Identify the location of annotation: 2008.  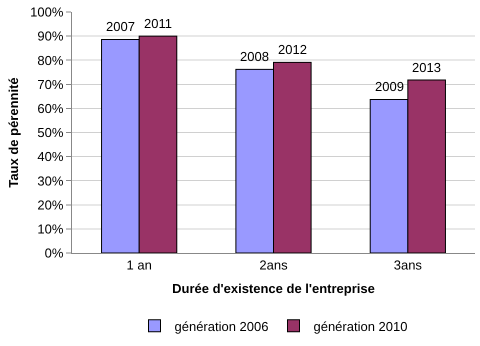
(254, 56).